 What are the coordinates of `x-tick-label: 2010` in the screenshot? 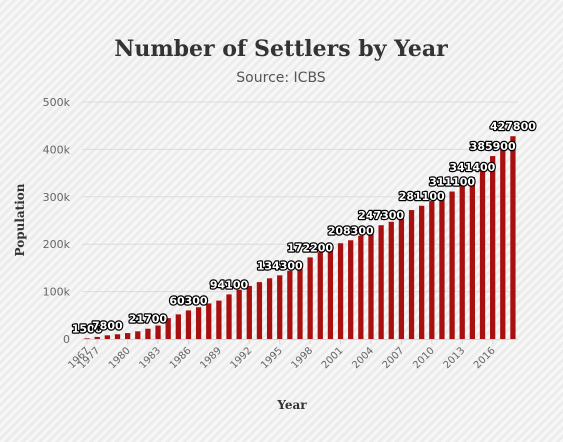 It's located at (424, 358).